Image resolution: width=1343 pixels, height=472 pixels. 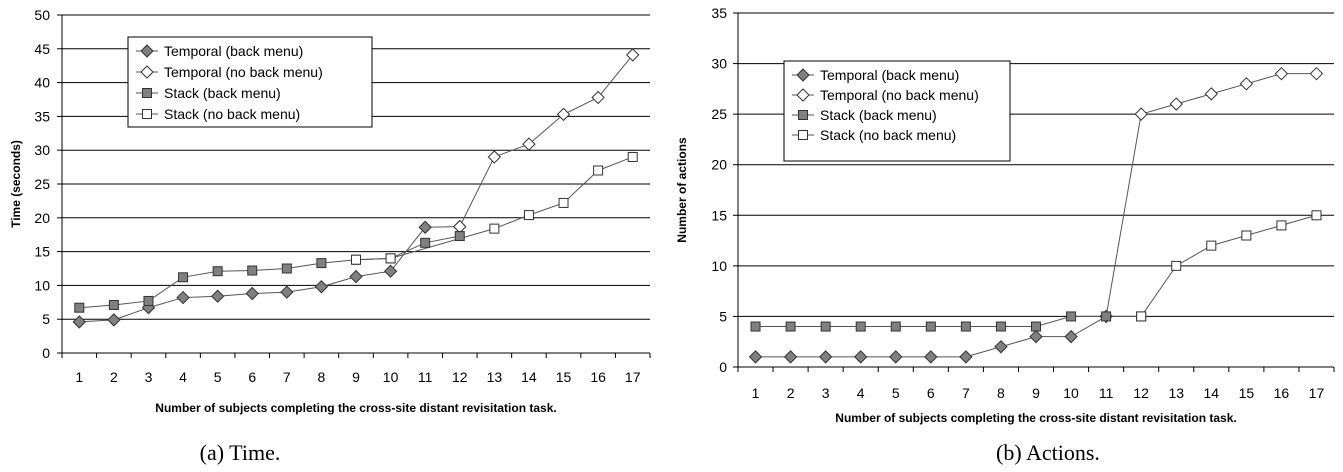 What do you see at coordinates (889, 75) in the screenshot?
I see `legend-label: Temporal (back menu)` at bounding box center [889, 75].